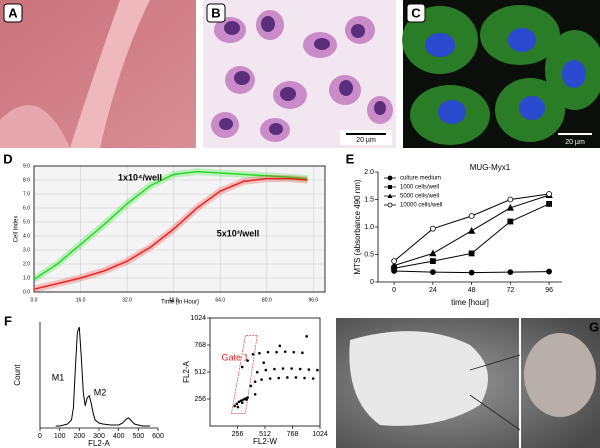  What do you see at coordinates (394, 290) in the screenshot?
I see `x-tick-label: 0` at bounding box center [394, 290].